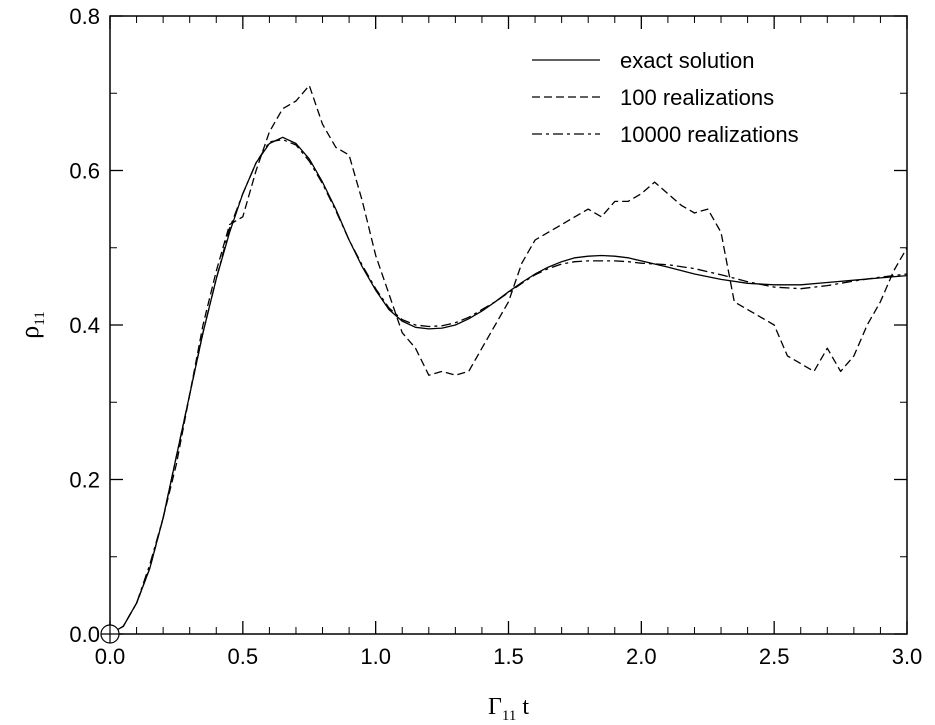 Image resolution: width=935 pixels, height=725 pixels. Describe the element at coordinates (110, 634) in the screenshot. I see `origin-marker` at that location.